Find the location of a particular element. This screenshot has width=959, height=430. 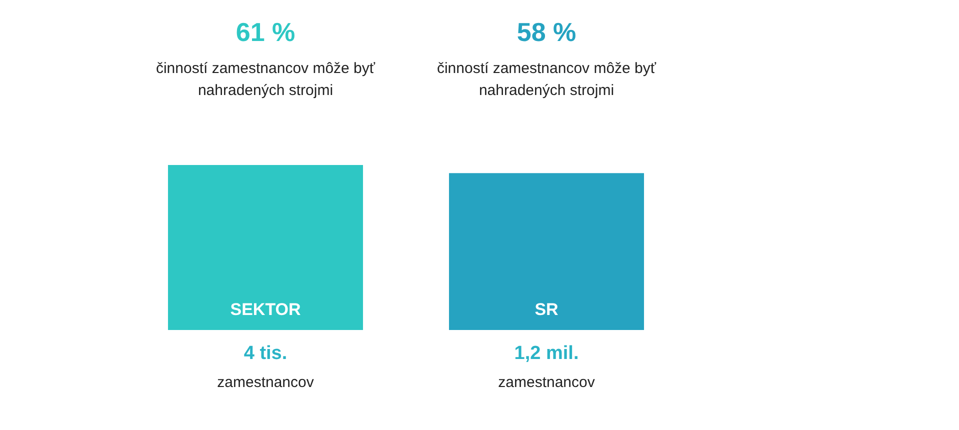

data-label: 58 % is located at coordinates (546, 32).